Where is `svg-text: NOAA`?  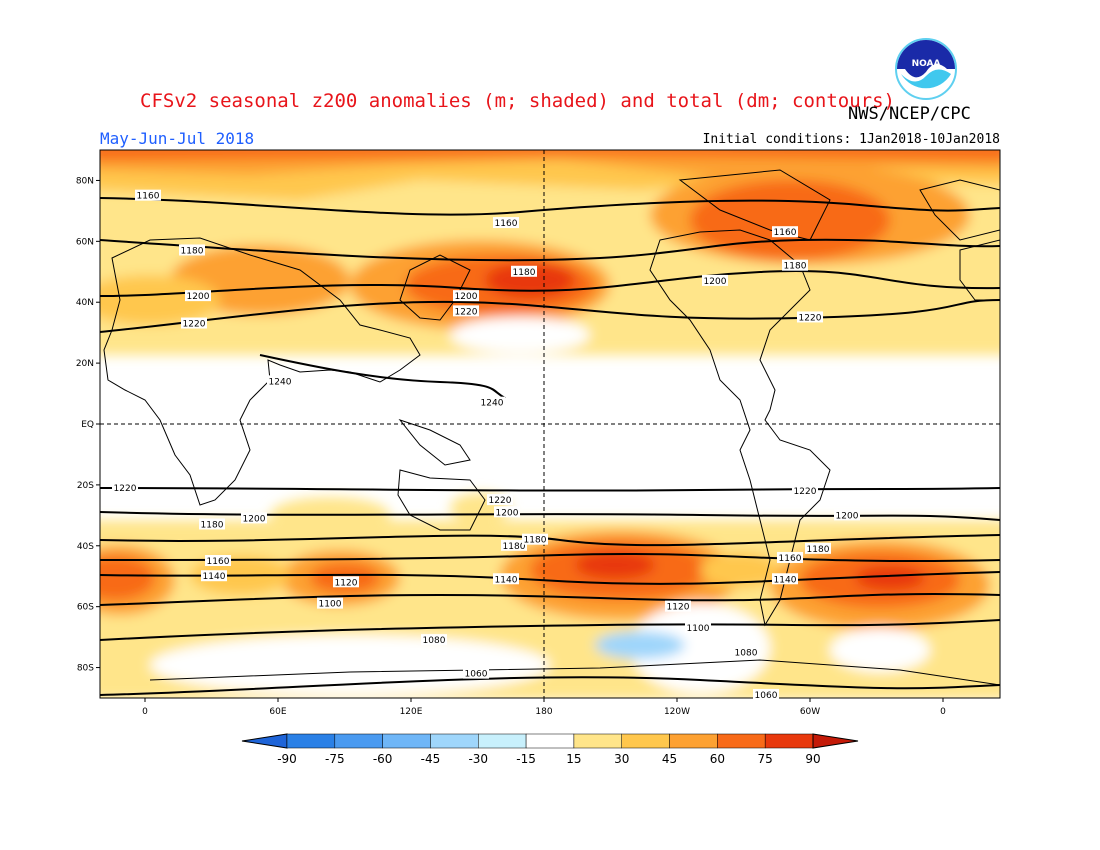 svg-text: NOAA is located at coordinates (926, 64).